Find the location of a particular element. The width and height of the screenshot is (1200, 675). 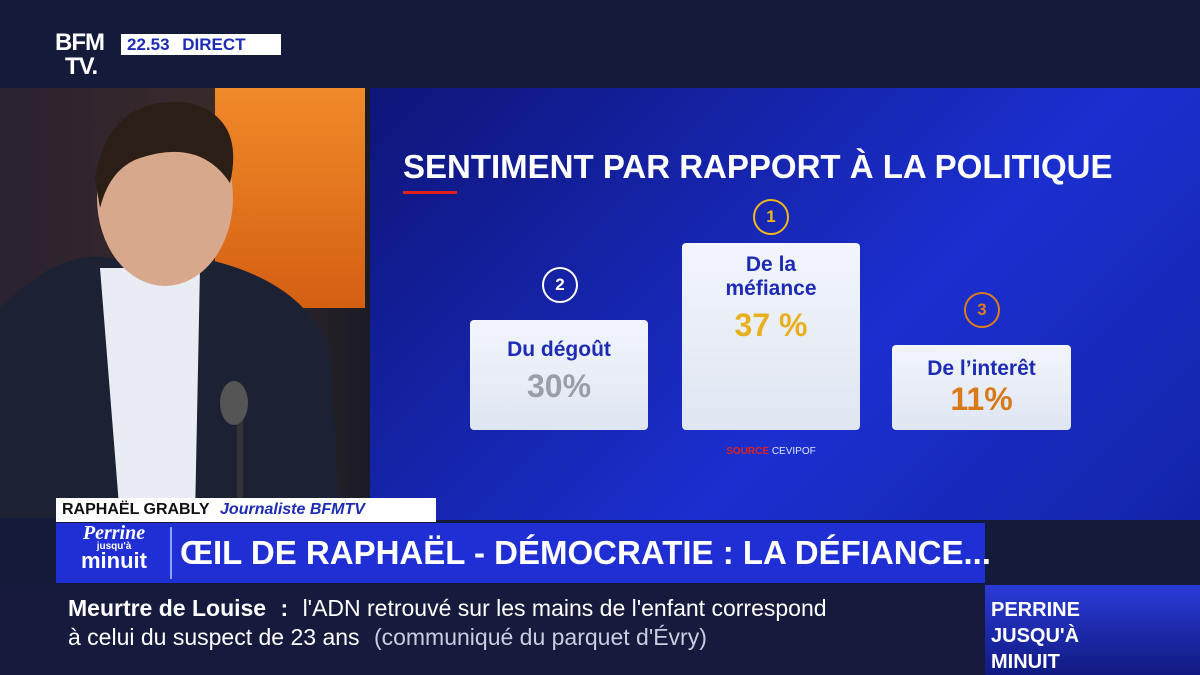

headline-bar is located at coordinates (520, 553).